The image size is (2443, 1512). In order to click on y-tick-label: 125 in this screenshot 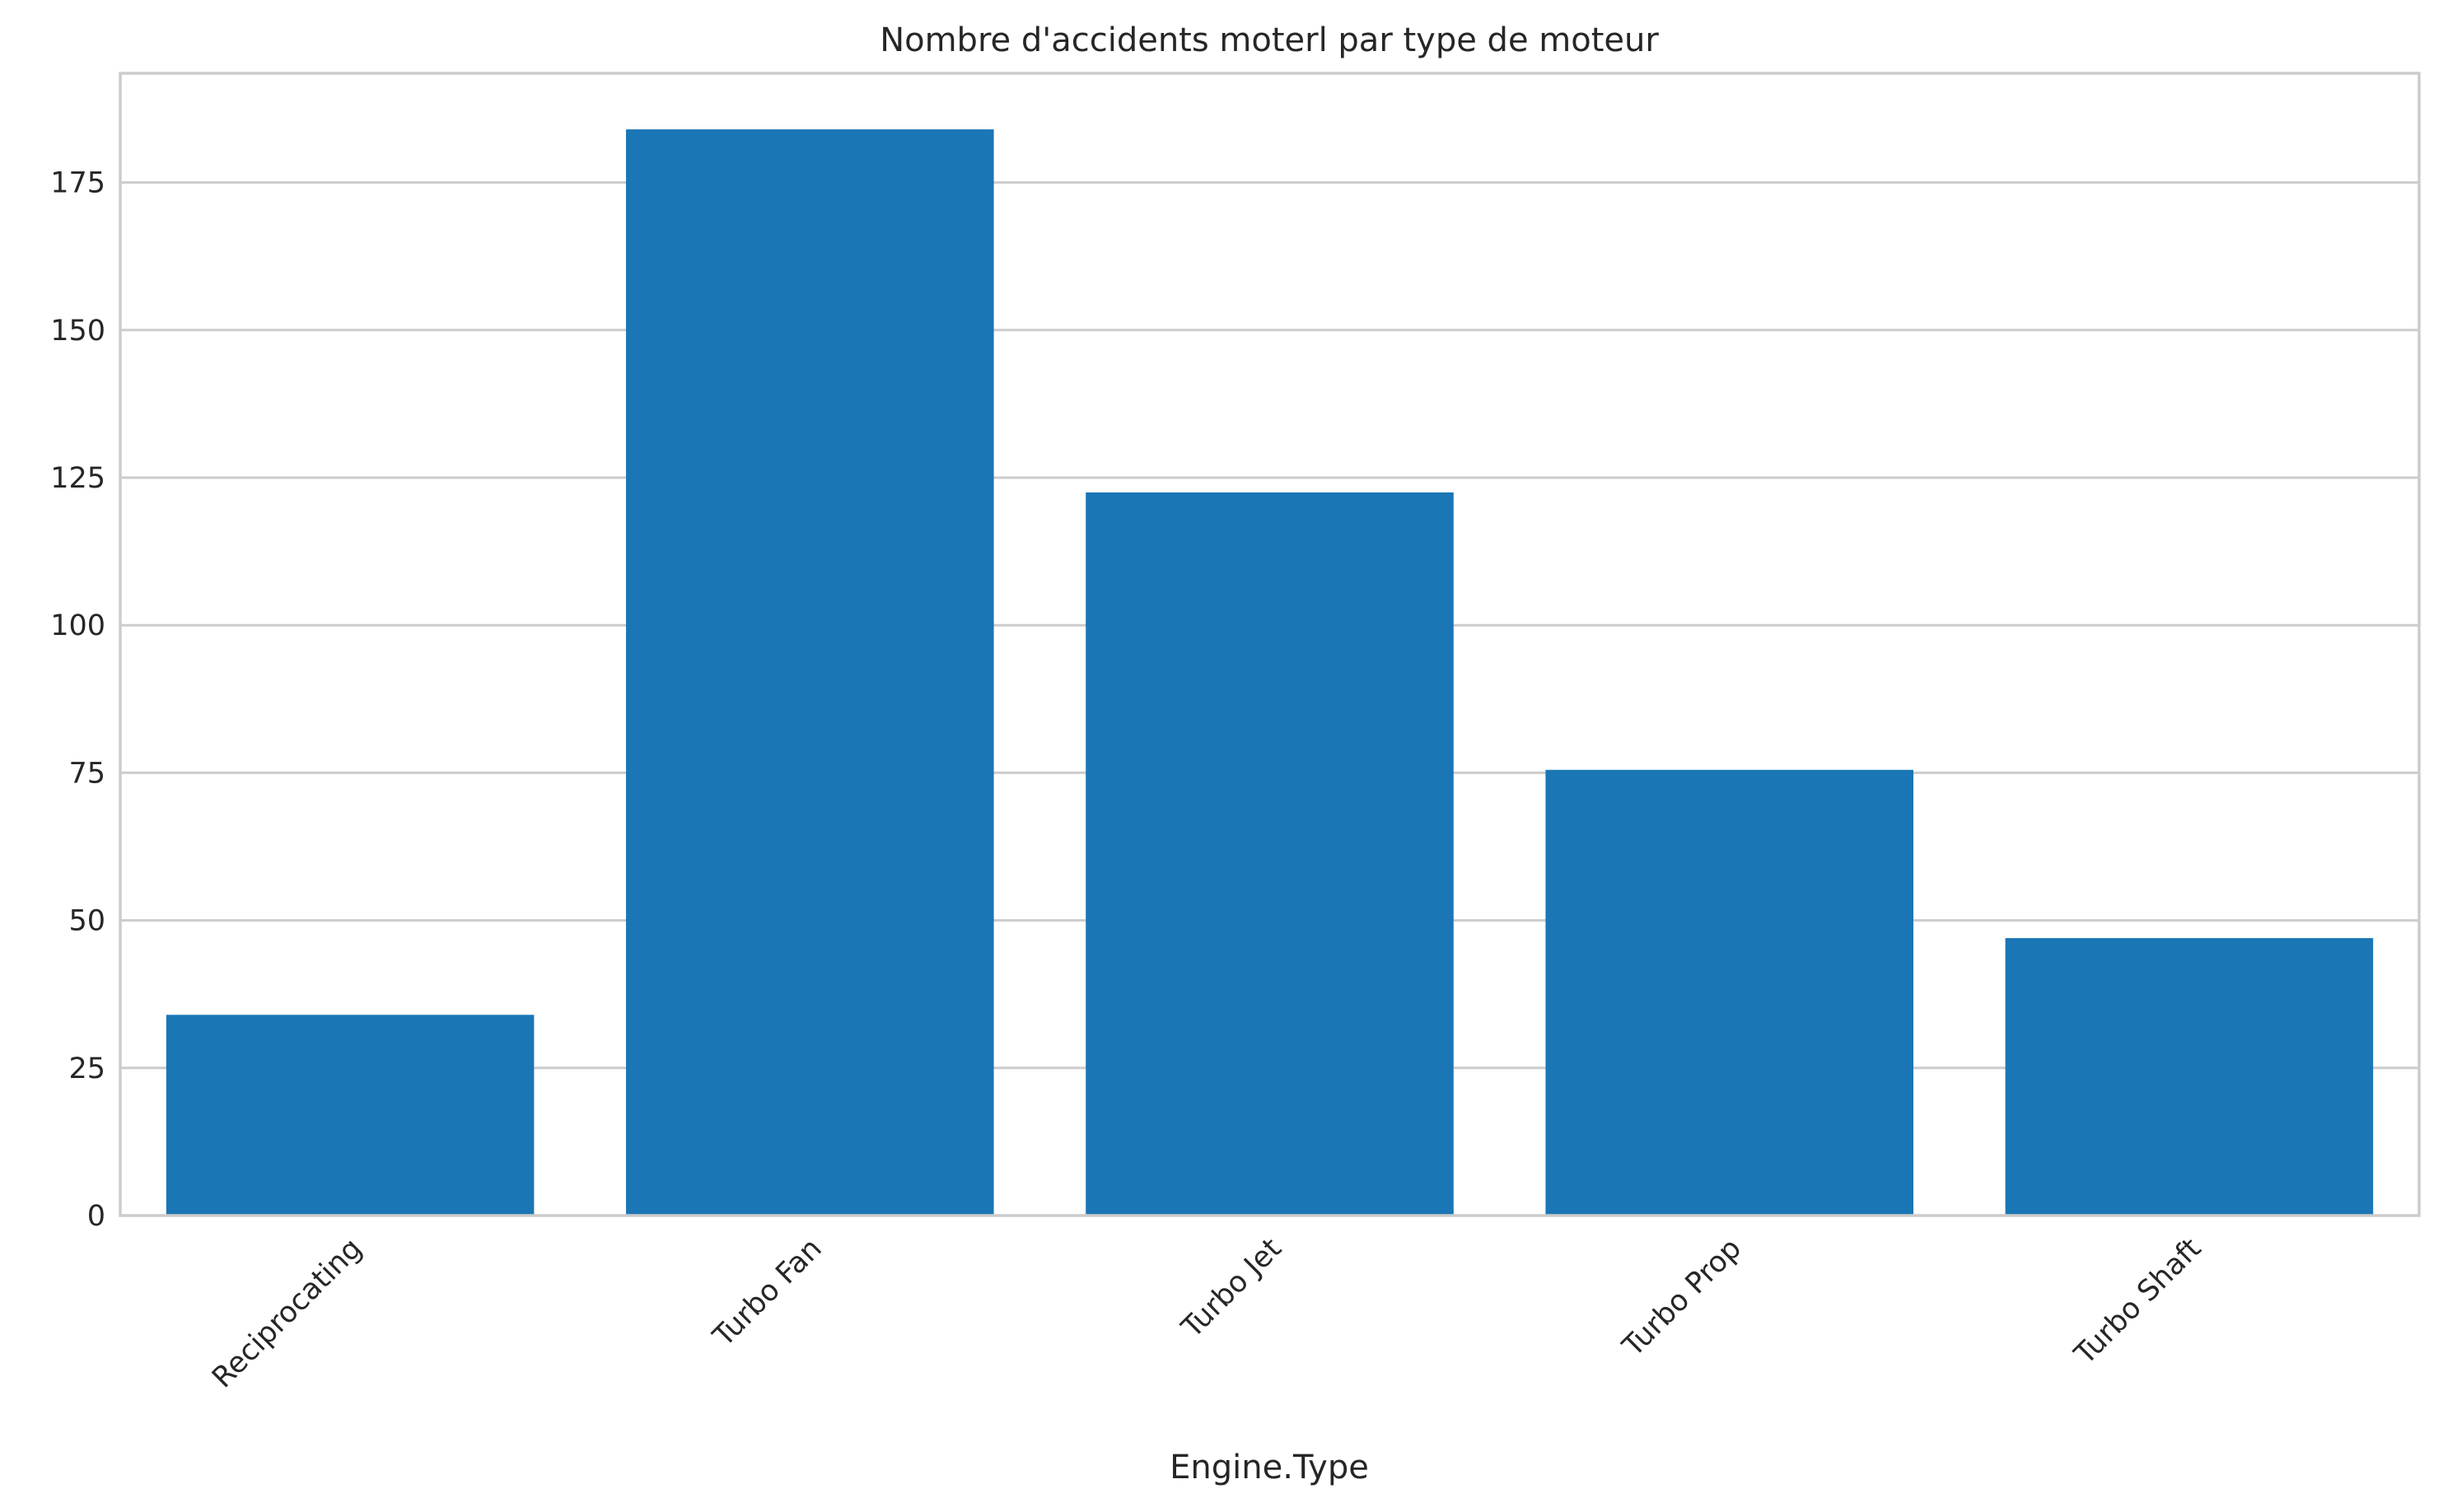, I will do `click(77, 478)`.